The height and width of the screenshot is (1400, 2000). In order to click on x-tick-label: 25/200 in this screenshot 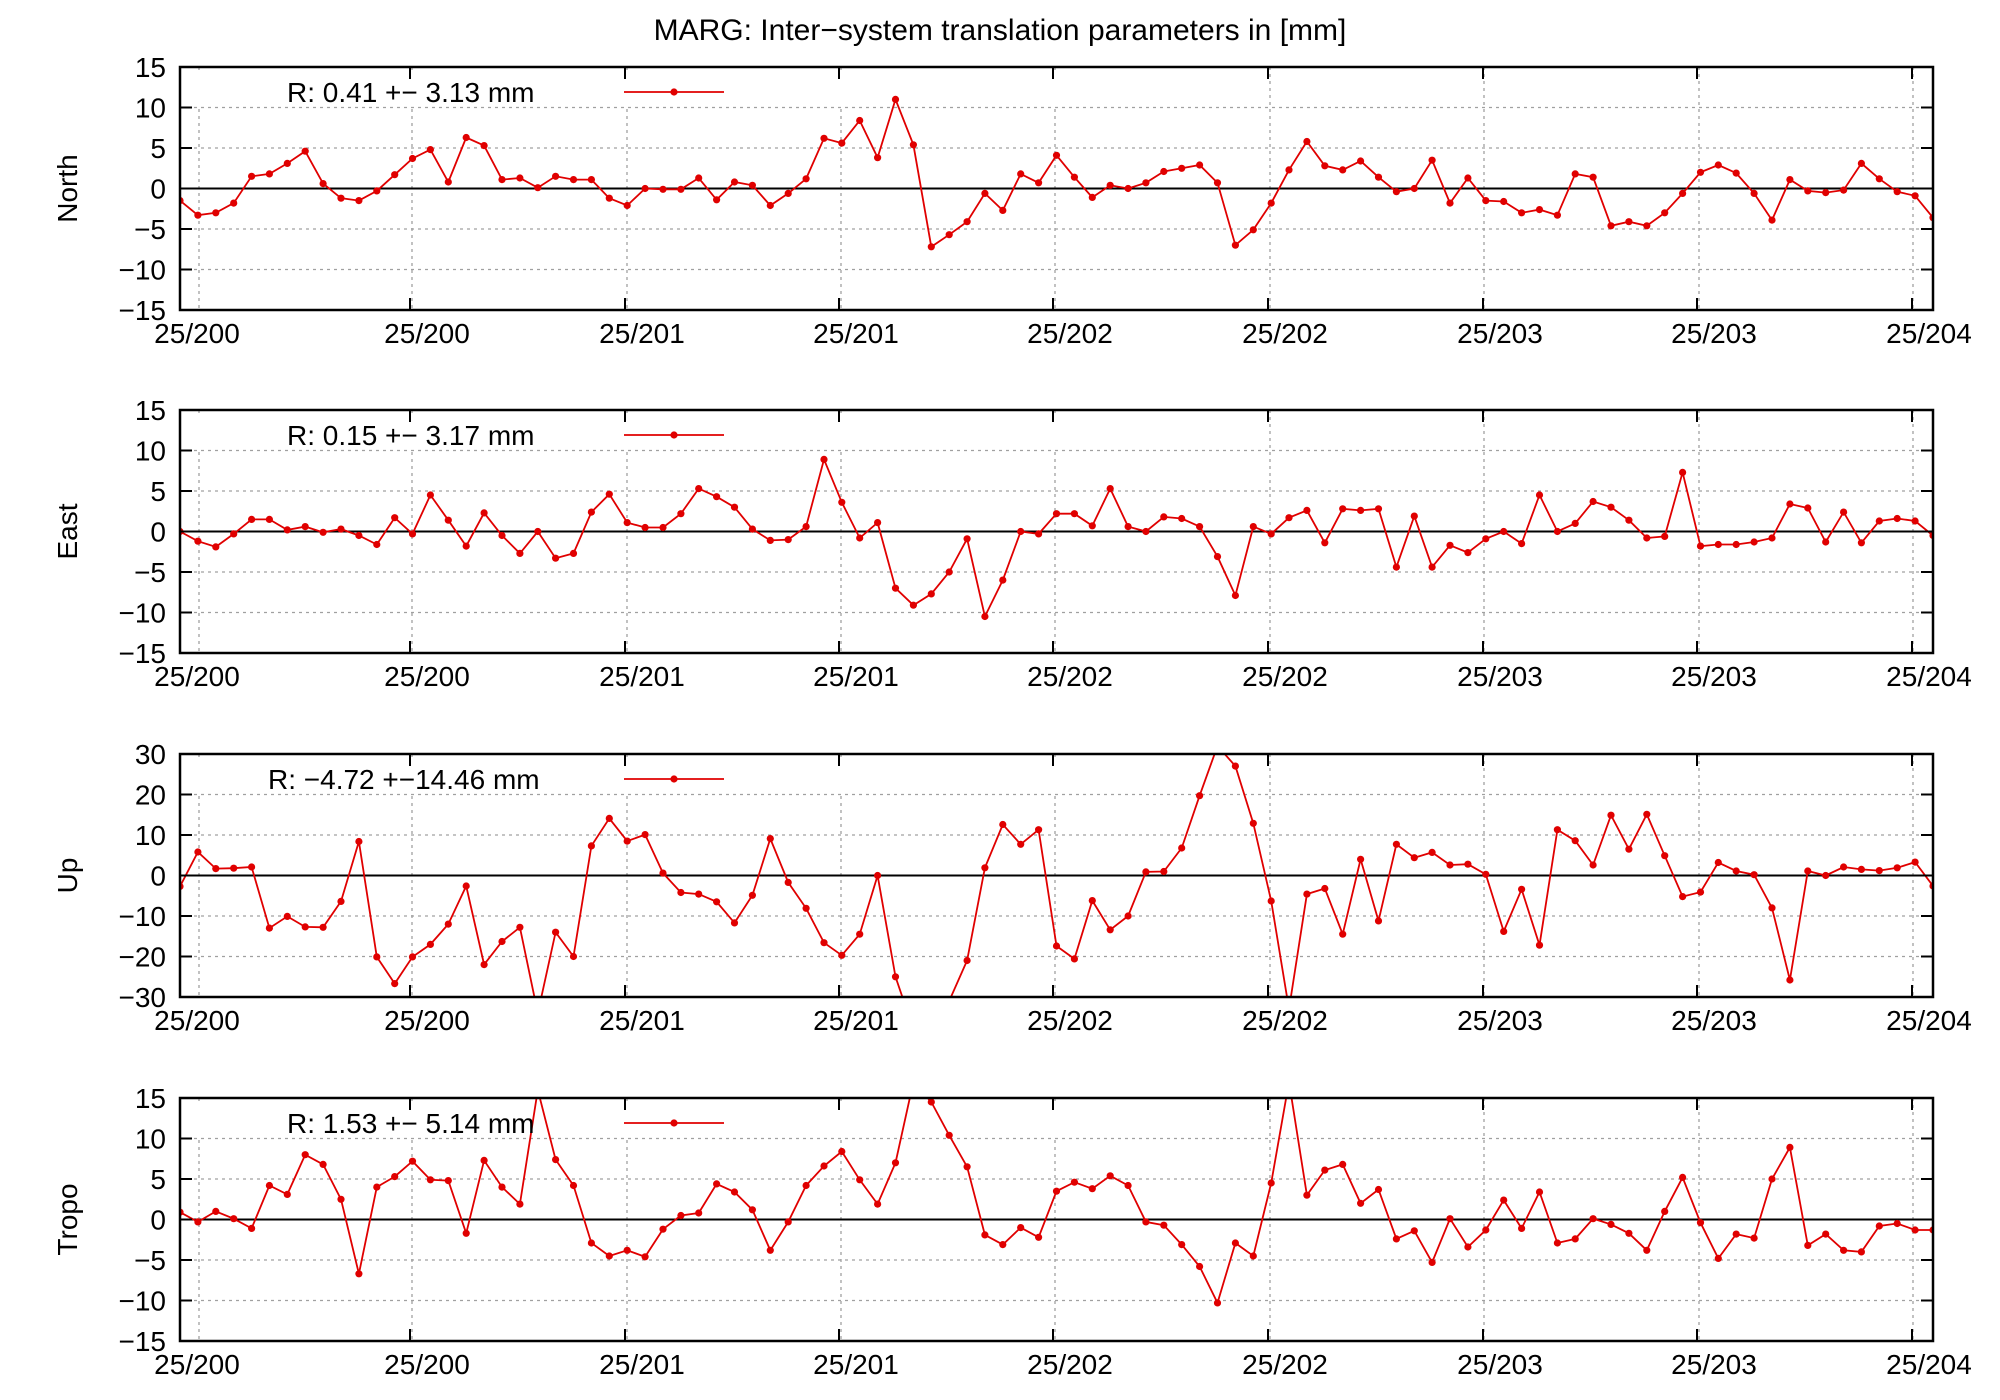, I will do `click(197, 333)`.